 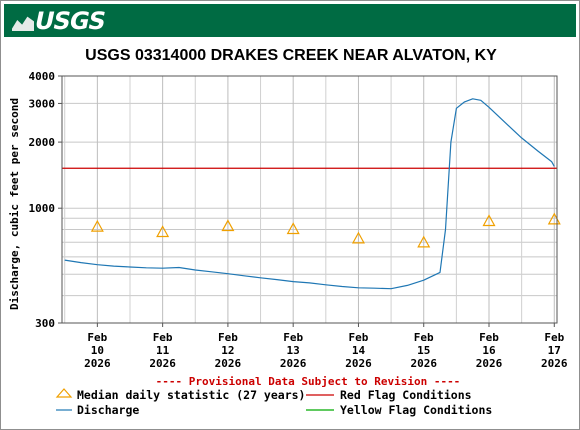 I want to click on x-tick-label: 12, so click(x=227, y=350).